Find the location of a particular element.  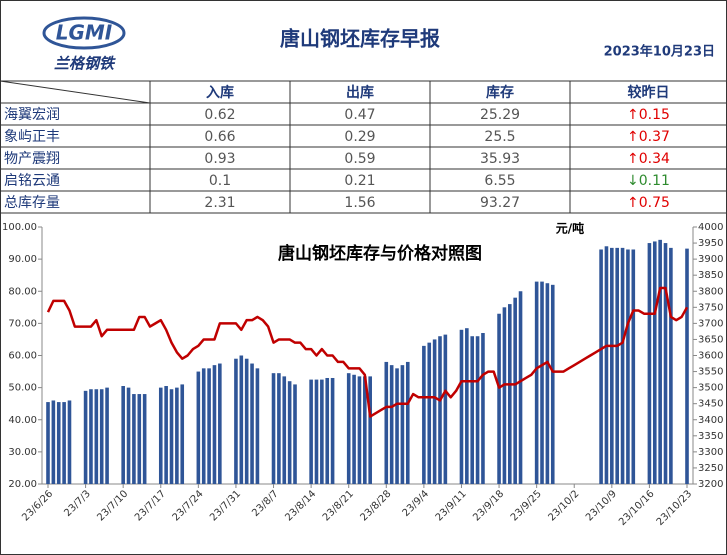

y2-tick-label: 3200 is located at coordinates (710, 484).